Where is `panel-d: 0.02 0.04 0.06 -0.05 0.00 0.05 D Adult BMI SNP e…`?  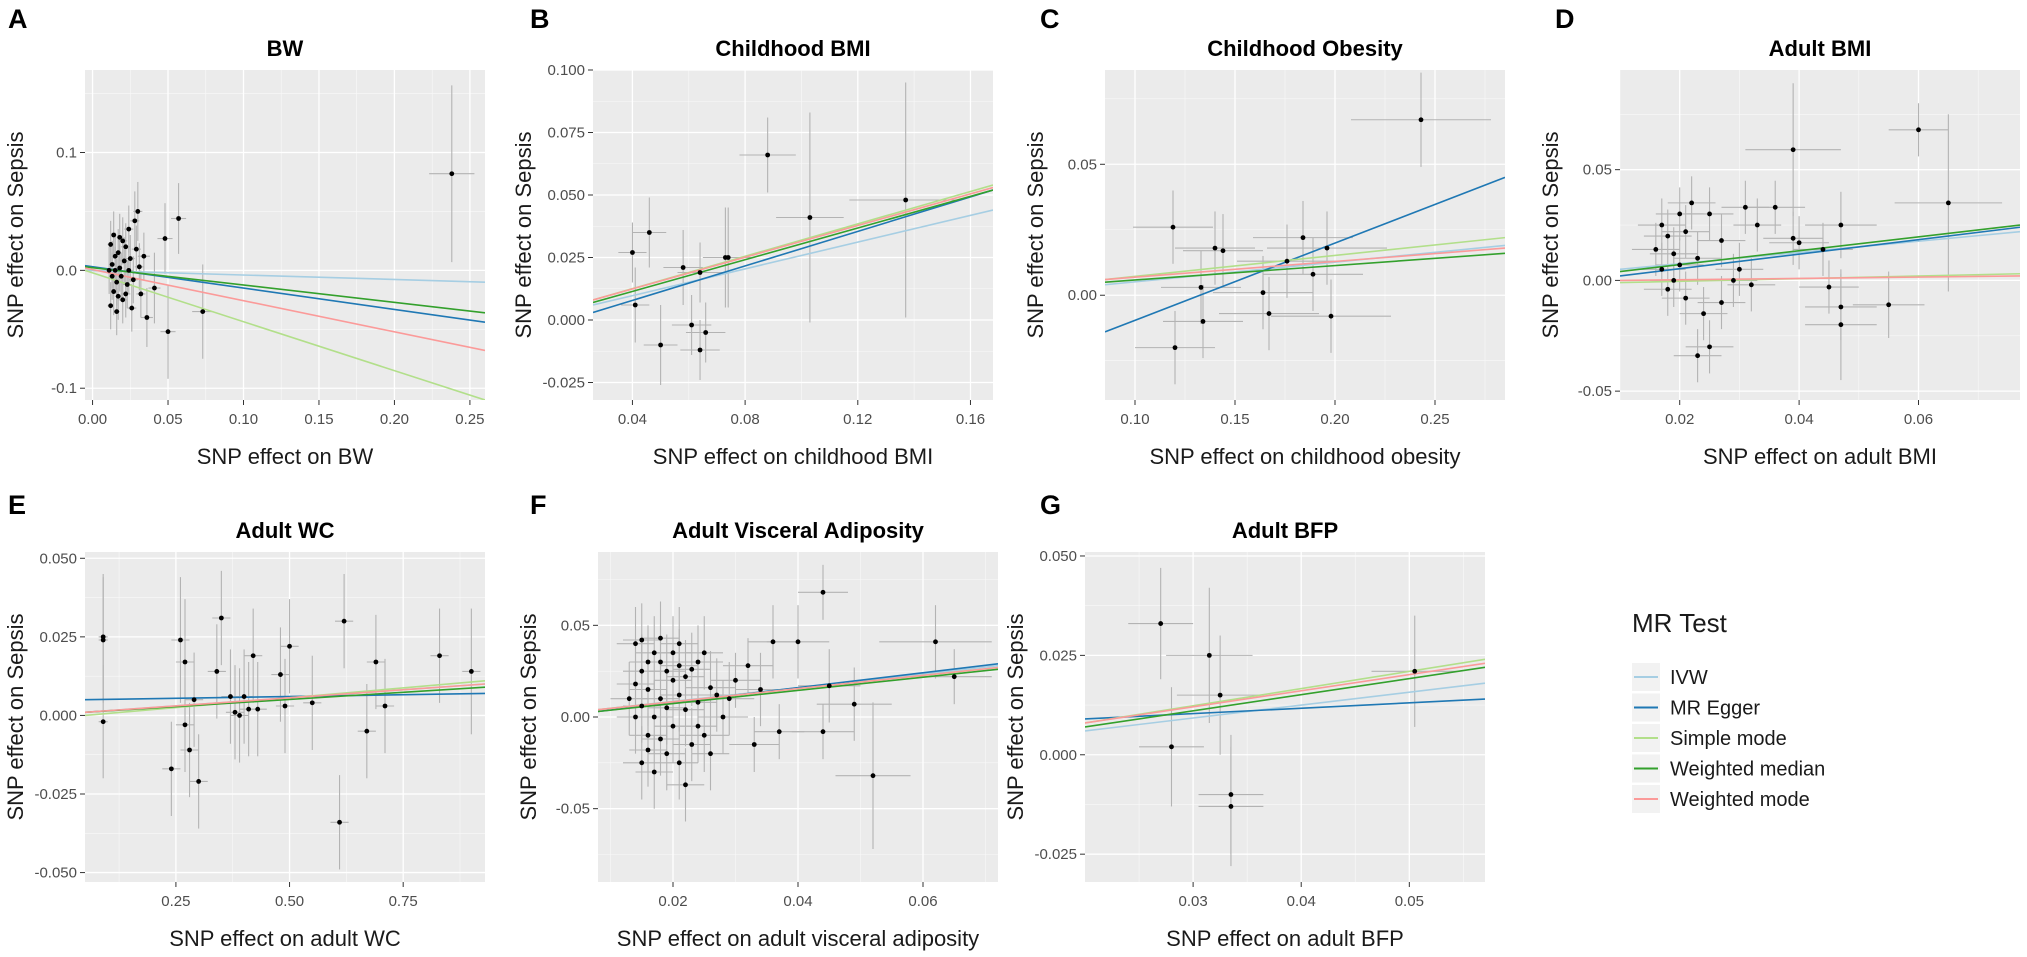 panel-d: 0.02 0.04 0.06 -0.05 0.00 0.05 D Adult BMI SNP e… is located at coordinates (1779, 236).